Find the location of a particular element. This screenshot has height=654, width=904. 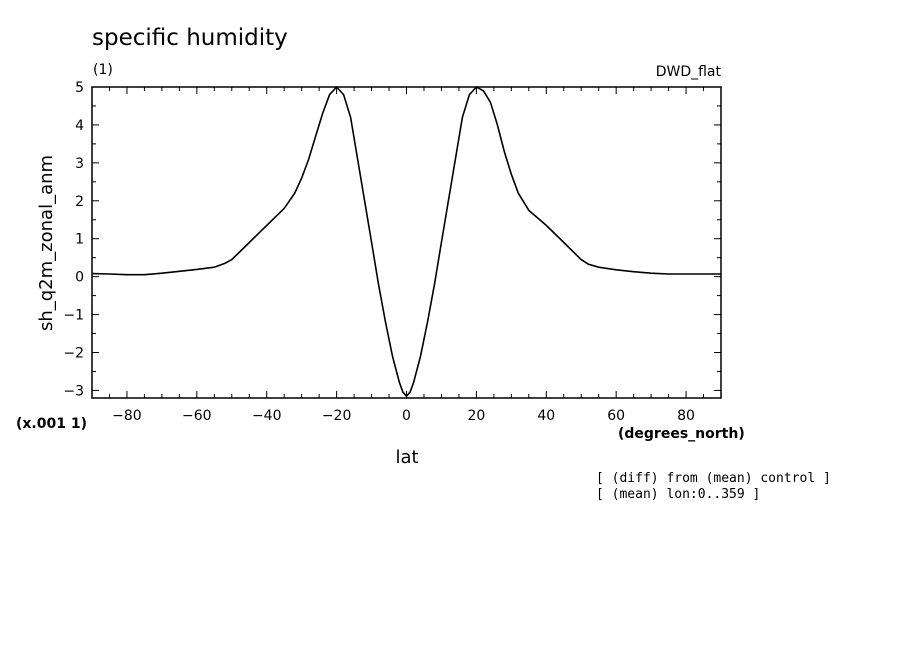

y-tick-label: 0 is located at coordinates (79, 278).